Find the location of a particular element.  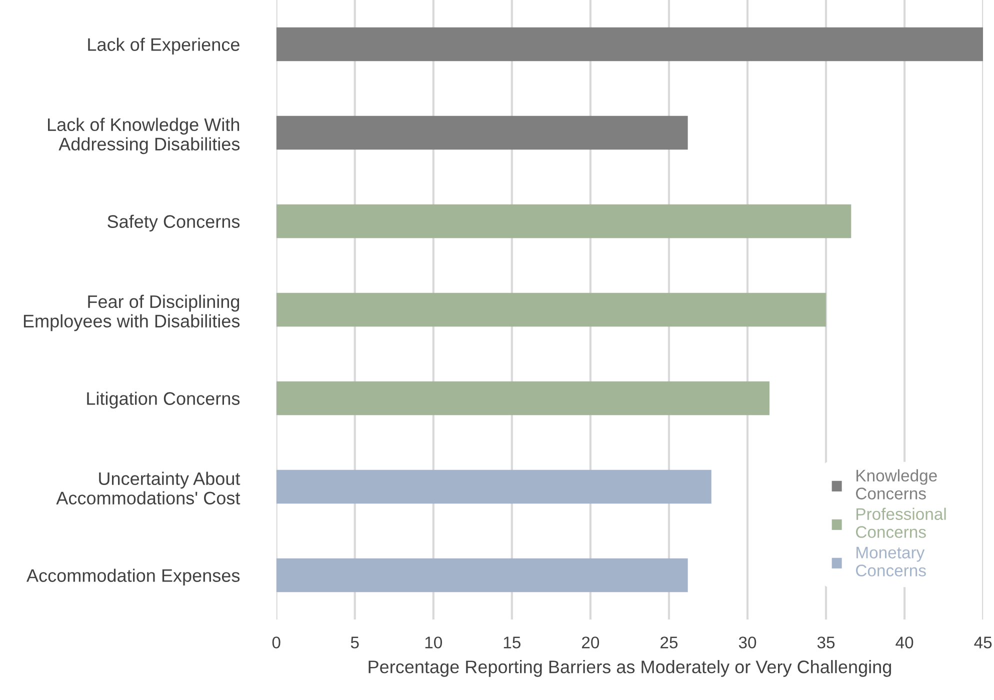

x-tick-label: 5 is located at coordinates (354, 642).